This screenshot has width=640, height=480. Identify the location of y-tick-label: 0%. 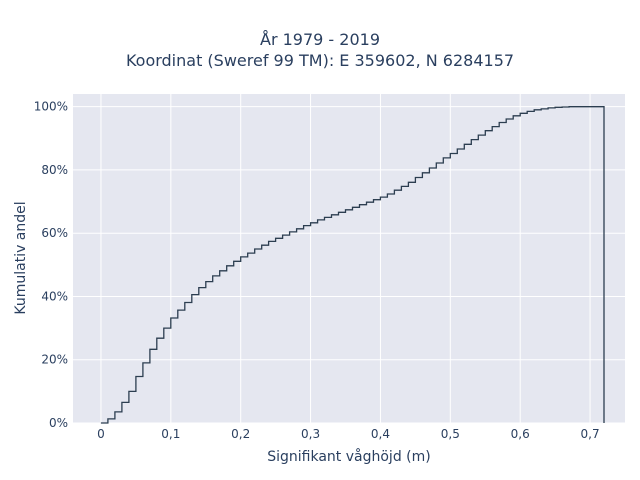
(58, 423).